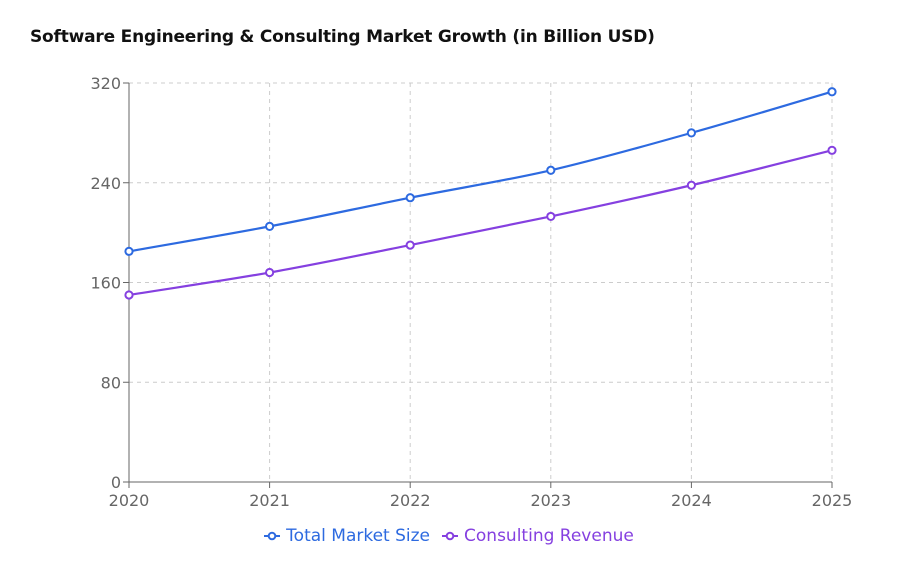  What do you see at coordinates (832, 500) in the screenshot?
I see `x-tick-label: 2025` at bounding box center [832, 500].